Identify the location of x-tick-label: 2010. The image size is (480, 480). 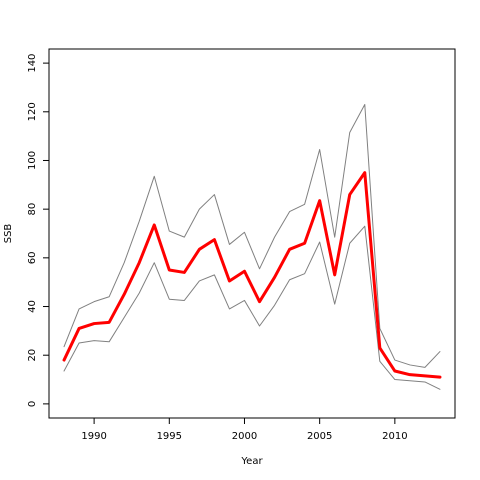
(394, 436).